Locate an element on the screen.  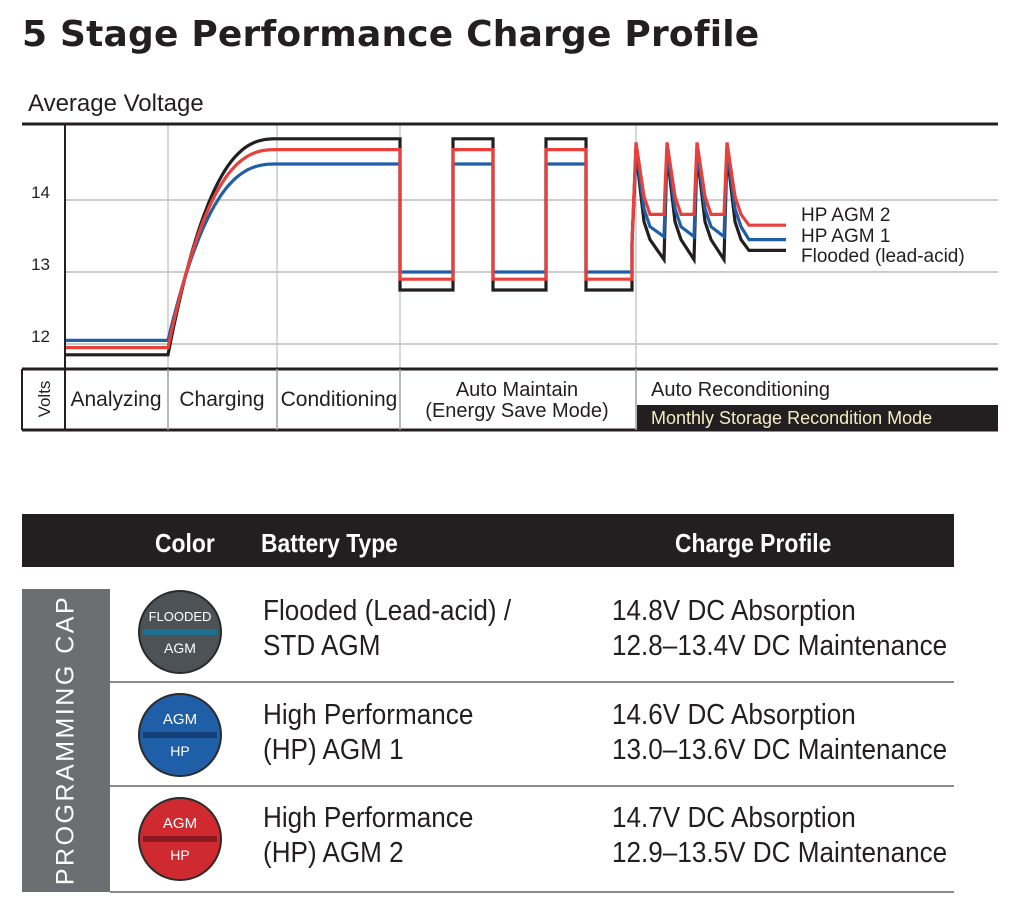
maintenance-voltage: 13.0–13.6V DC Maintenance is located at coordinates (780, 750).